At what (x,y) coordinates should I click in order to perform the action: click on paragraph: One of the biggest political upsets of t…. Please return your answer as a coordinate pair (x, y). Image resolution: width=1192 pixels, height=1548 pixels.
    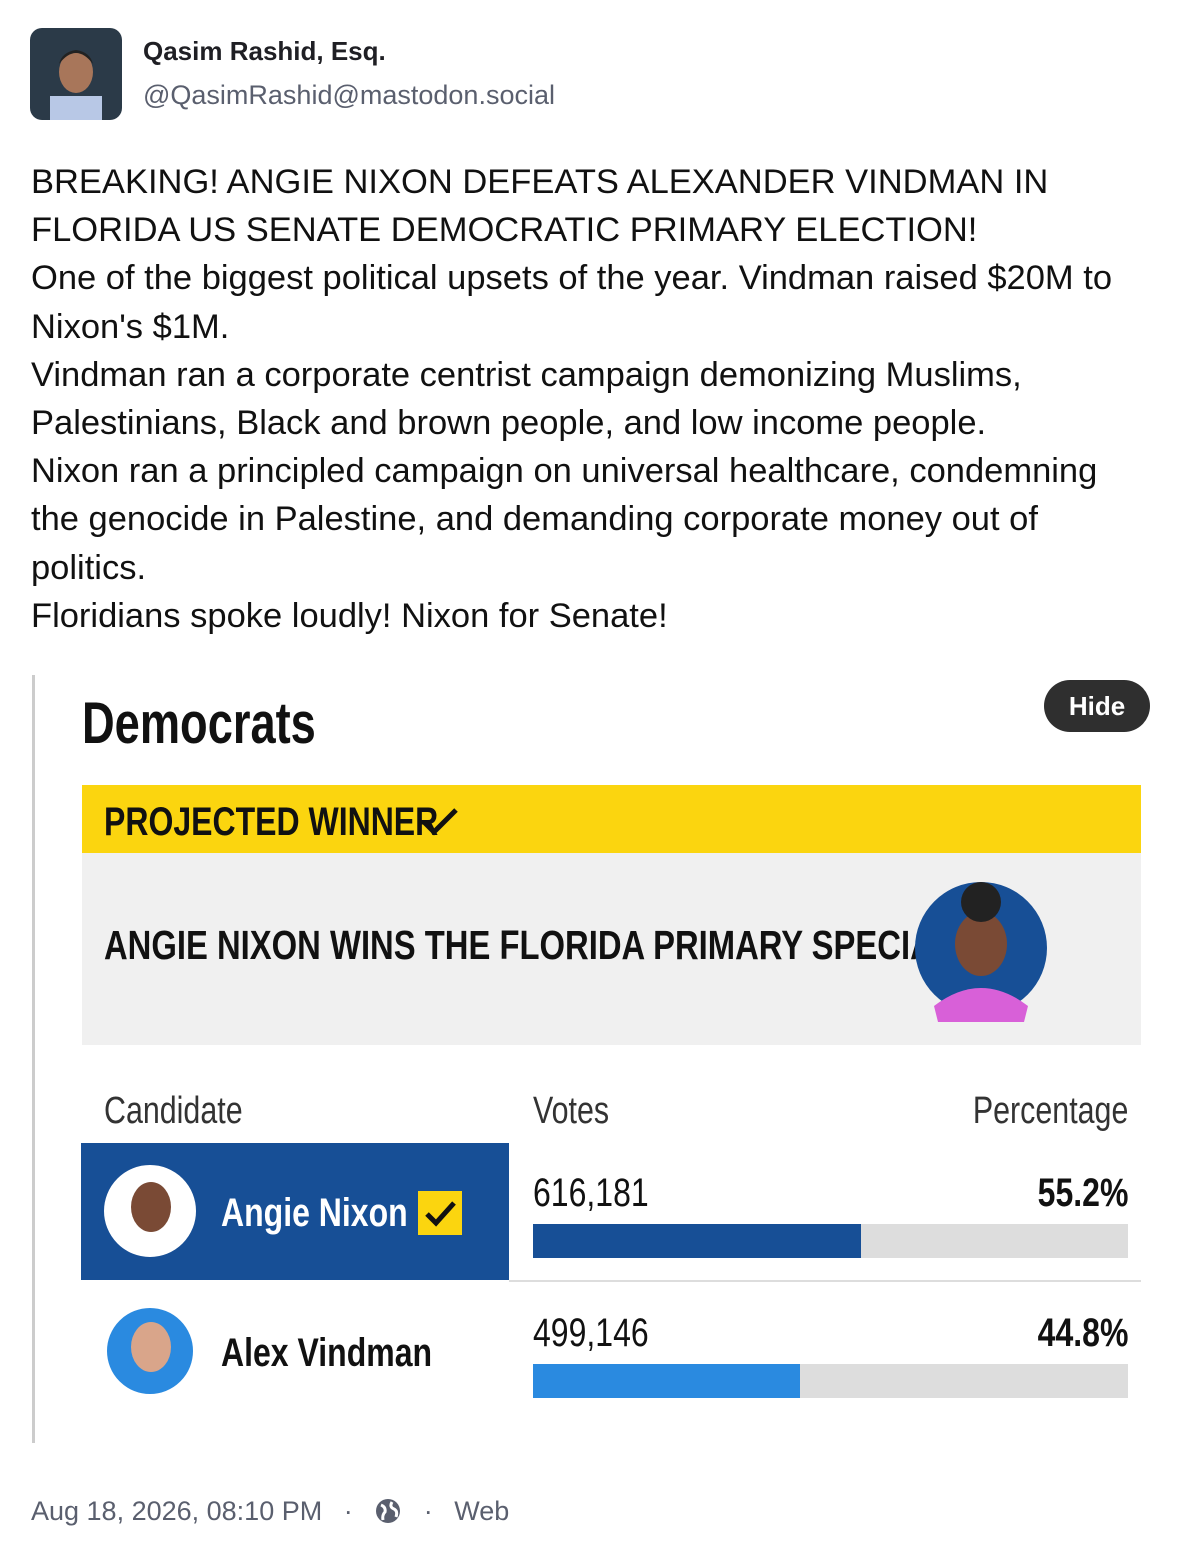
    Looking at the image, I should click on (572, 302).